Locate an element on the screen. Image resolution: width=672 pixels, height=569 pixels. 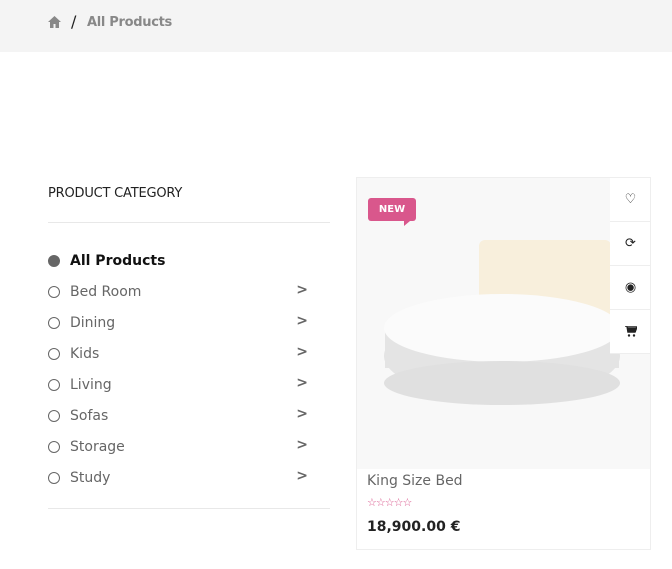
quick-view-button: ◉ is located at coordinates (630, 288).